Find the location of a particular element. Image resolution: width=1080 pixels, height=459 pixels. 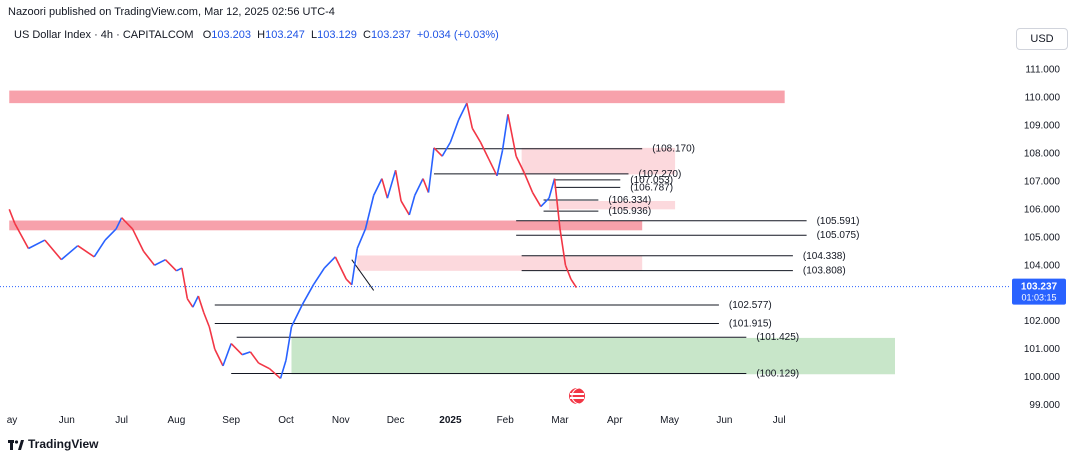

currency-button: USD is located at coordinates (1042, 39).